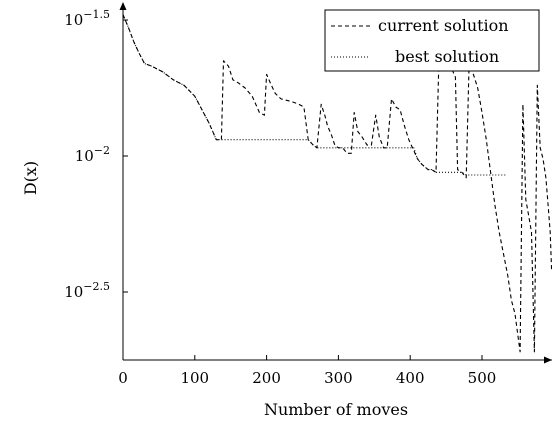  I want to click on y-tick-label: 10−2, so click(92, 154).